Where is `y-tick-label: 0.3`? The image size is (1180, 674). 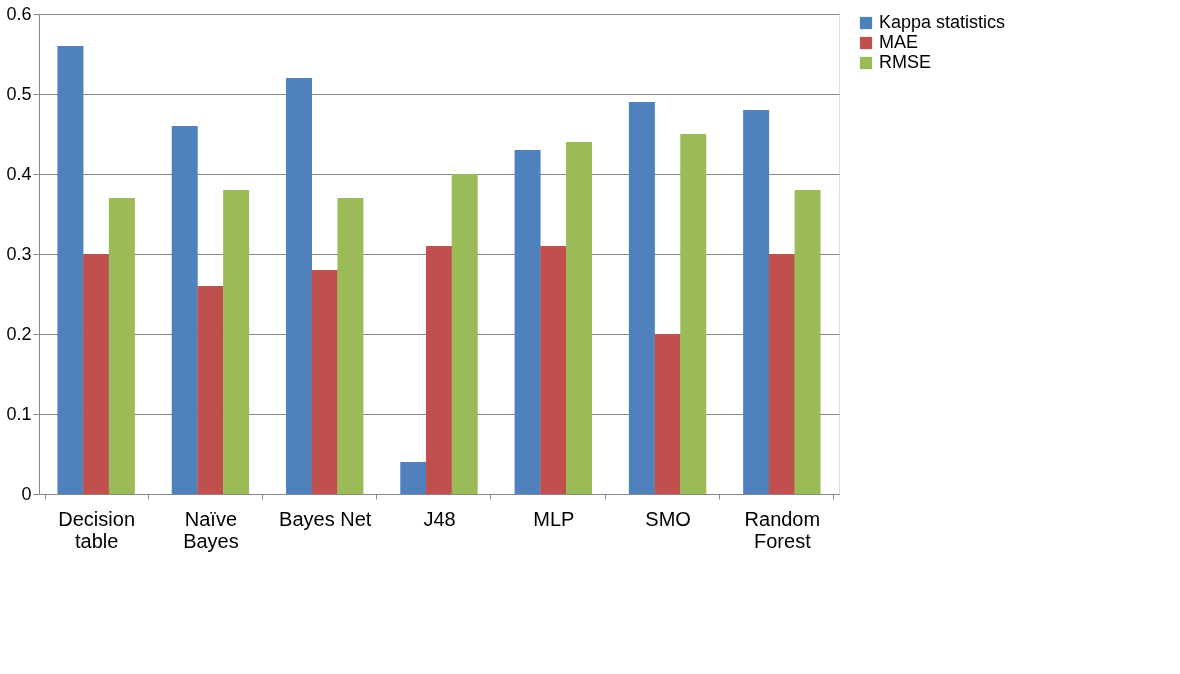
y-tick-label: 0.3 is located at coordinates (19, 253).